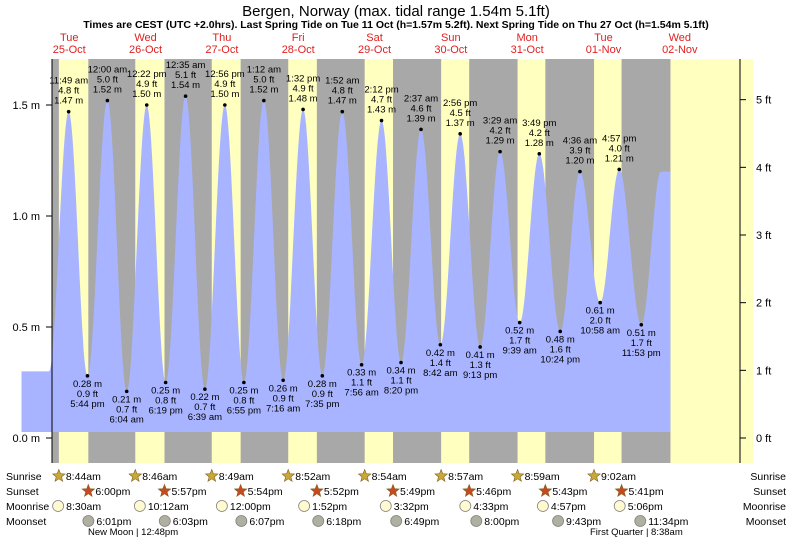 The width and height of the screenshot is (793, 539). What do you see at coordinates (440, 363) in the screenshot?
I see `tide-label: 1.4 ft` at bounding box center [440, 363].